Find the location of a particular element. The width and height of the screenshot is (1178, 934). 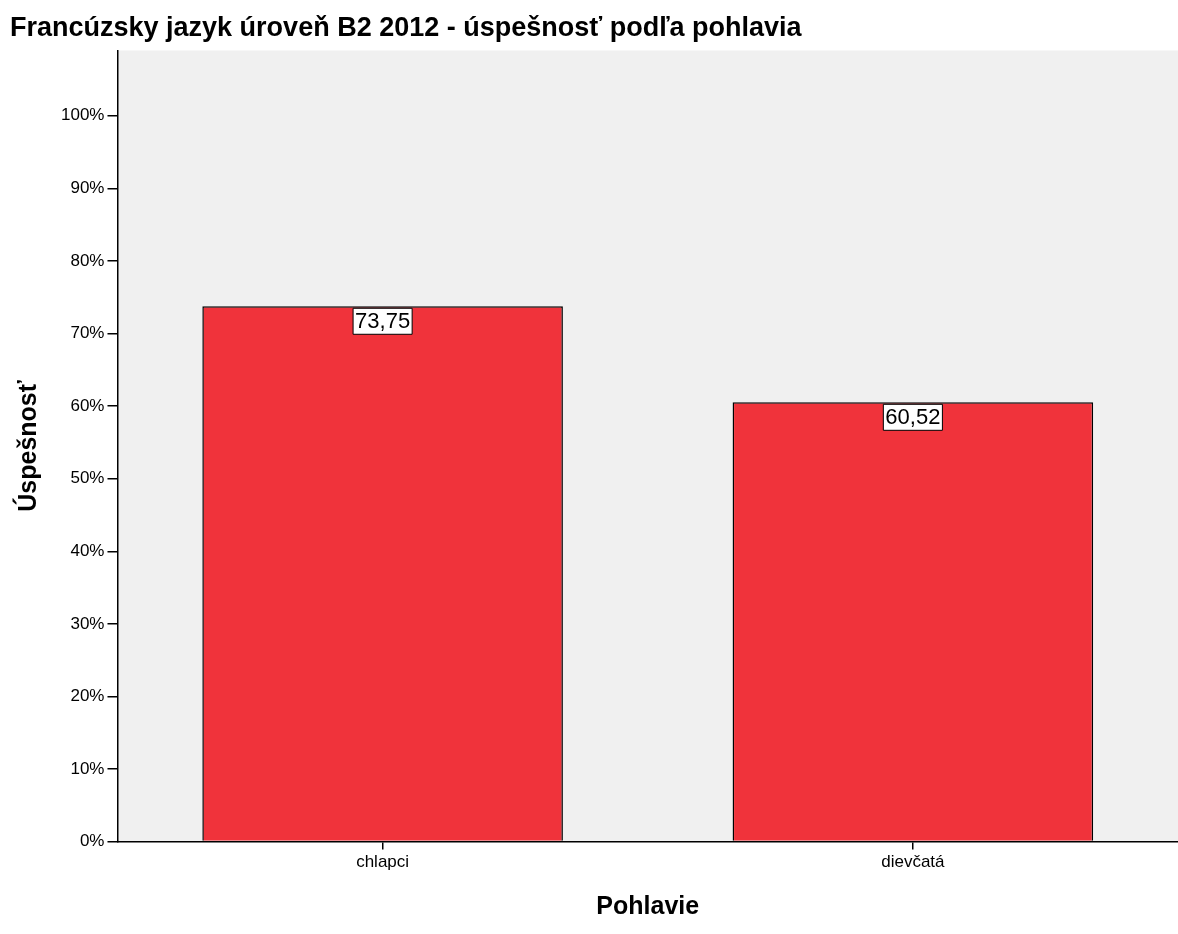

x-tick-label: chlapci is located at coordinates (383, 862).